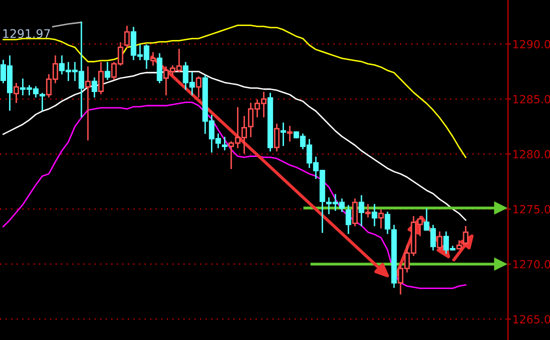 The image size is (550, 340). Describe the element at coordinates (531, 264) in the screenshot. I see `y-tick-label: 1270.0` at that location.